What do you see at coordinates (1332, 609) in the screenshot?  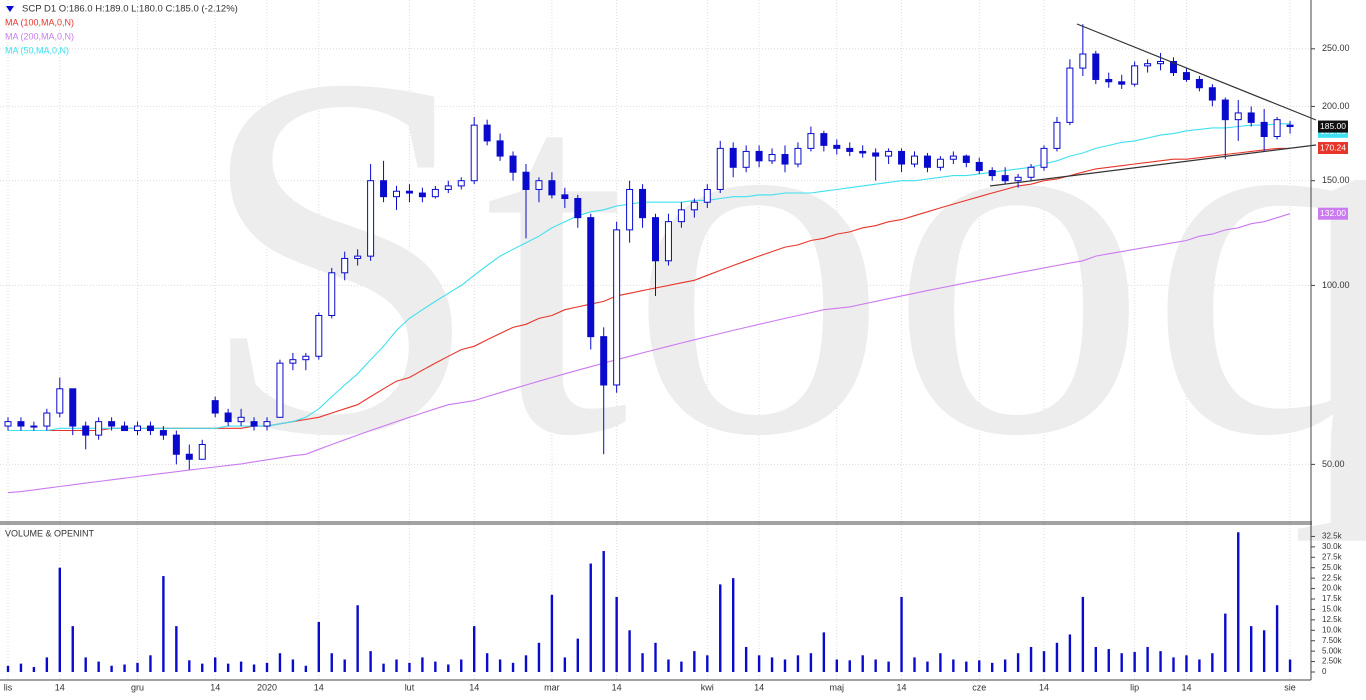 I see `y-tick-label: 15.0k` at bounding box center [1332, 609].